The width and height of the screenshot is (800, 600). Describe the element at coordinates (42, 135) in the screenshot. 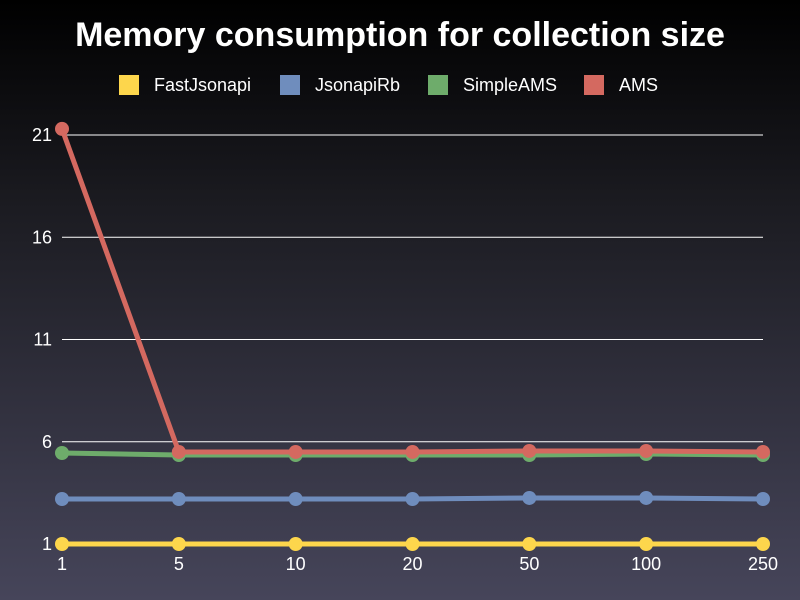

I see `y-tick-label: 21` at that location.